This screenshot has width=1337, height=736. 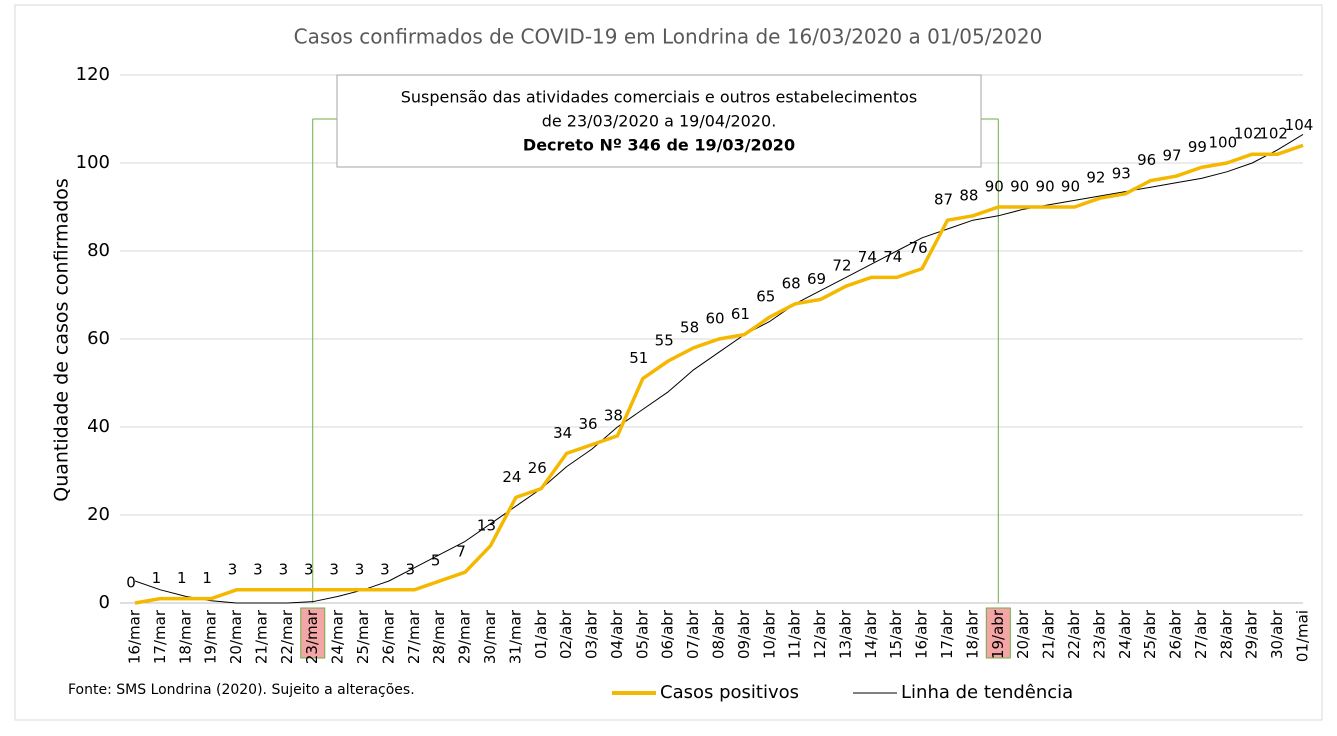 What do you see at coordinates (93, 162) in the screenshot?
I see `y-tick-label: 100` at bounding box center [93, 162].